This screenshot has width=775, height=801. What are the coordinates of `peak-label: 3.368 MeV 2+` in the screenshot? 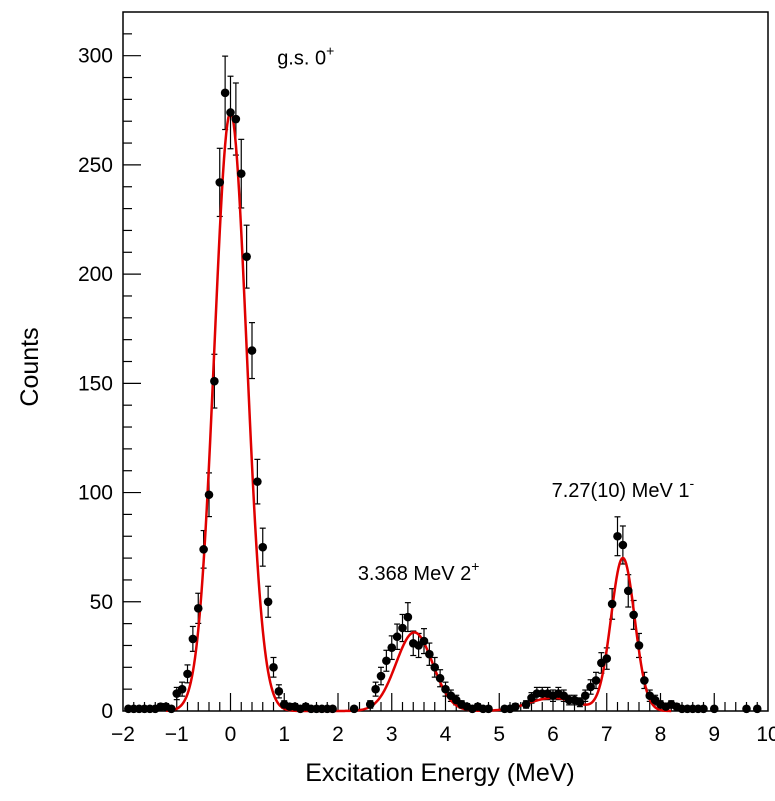 It's located at (419, 571).